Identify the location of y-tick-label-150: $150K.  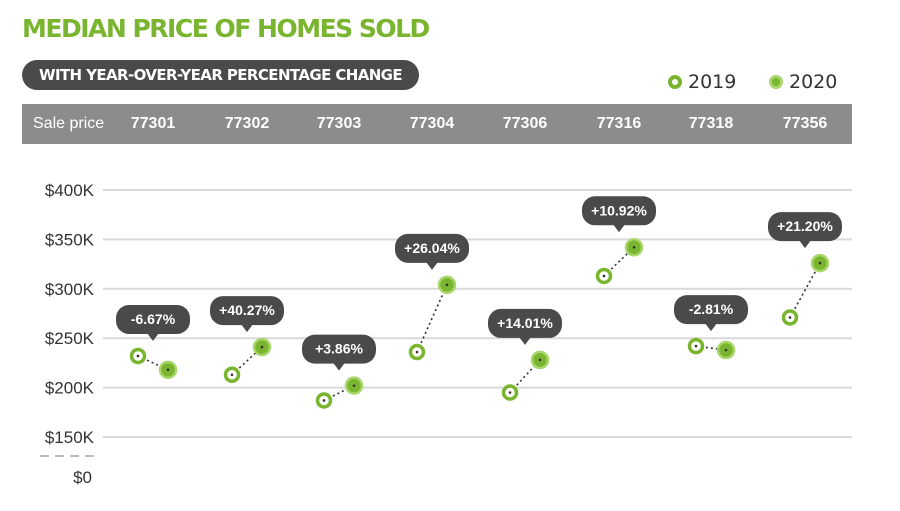
(70, 437).